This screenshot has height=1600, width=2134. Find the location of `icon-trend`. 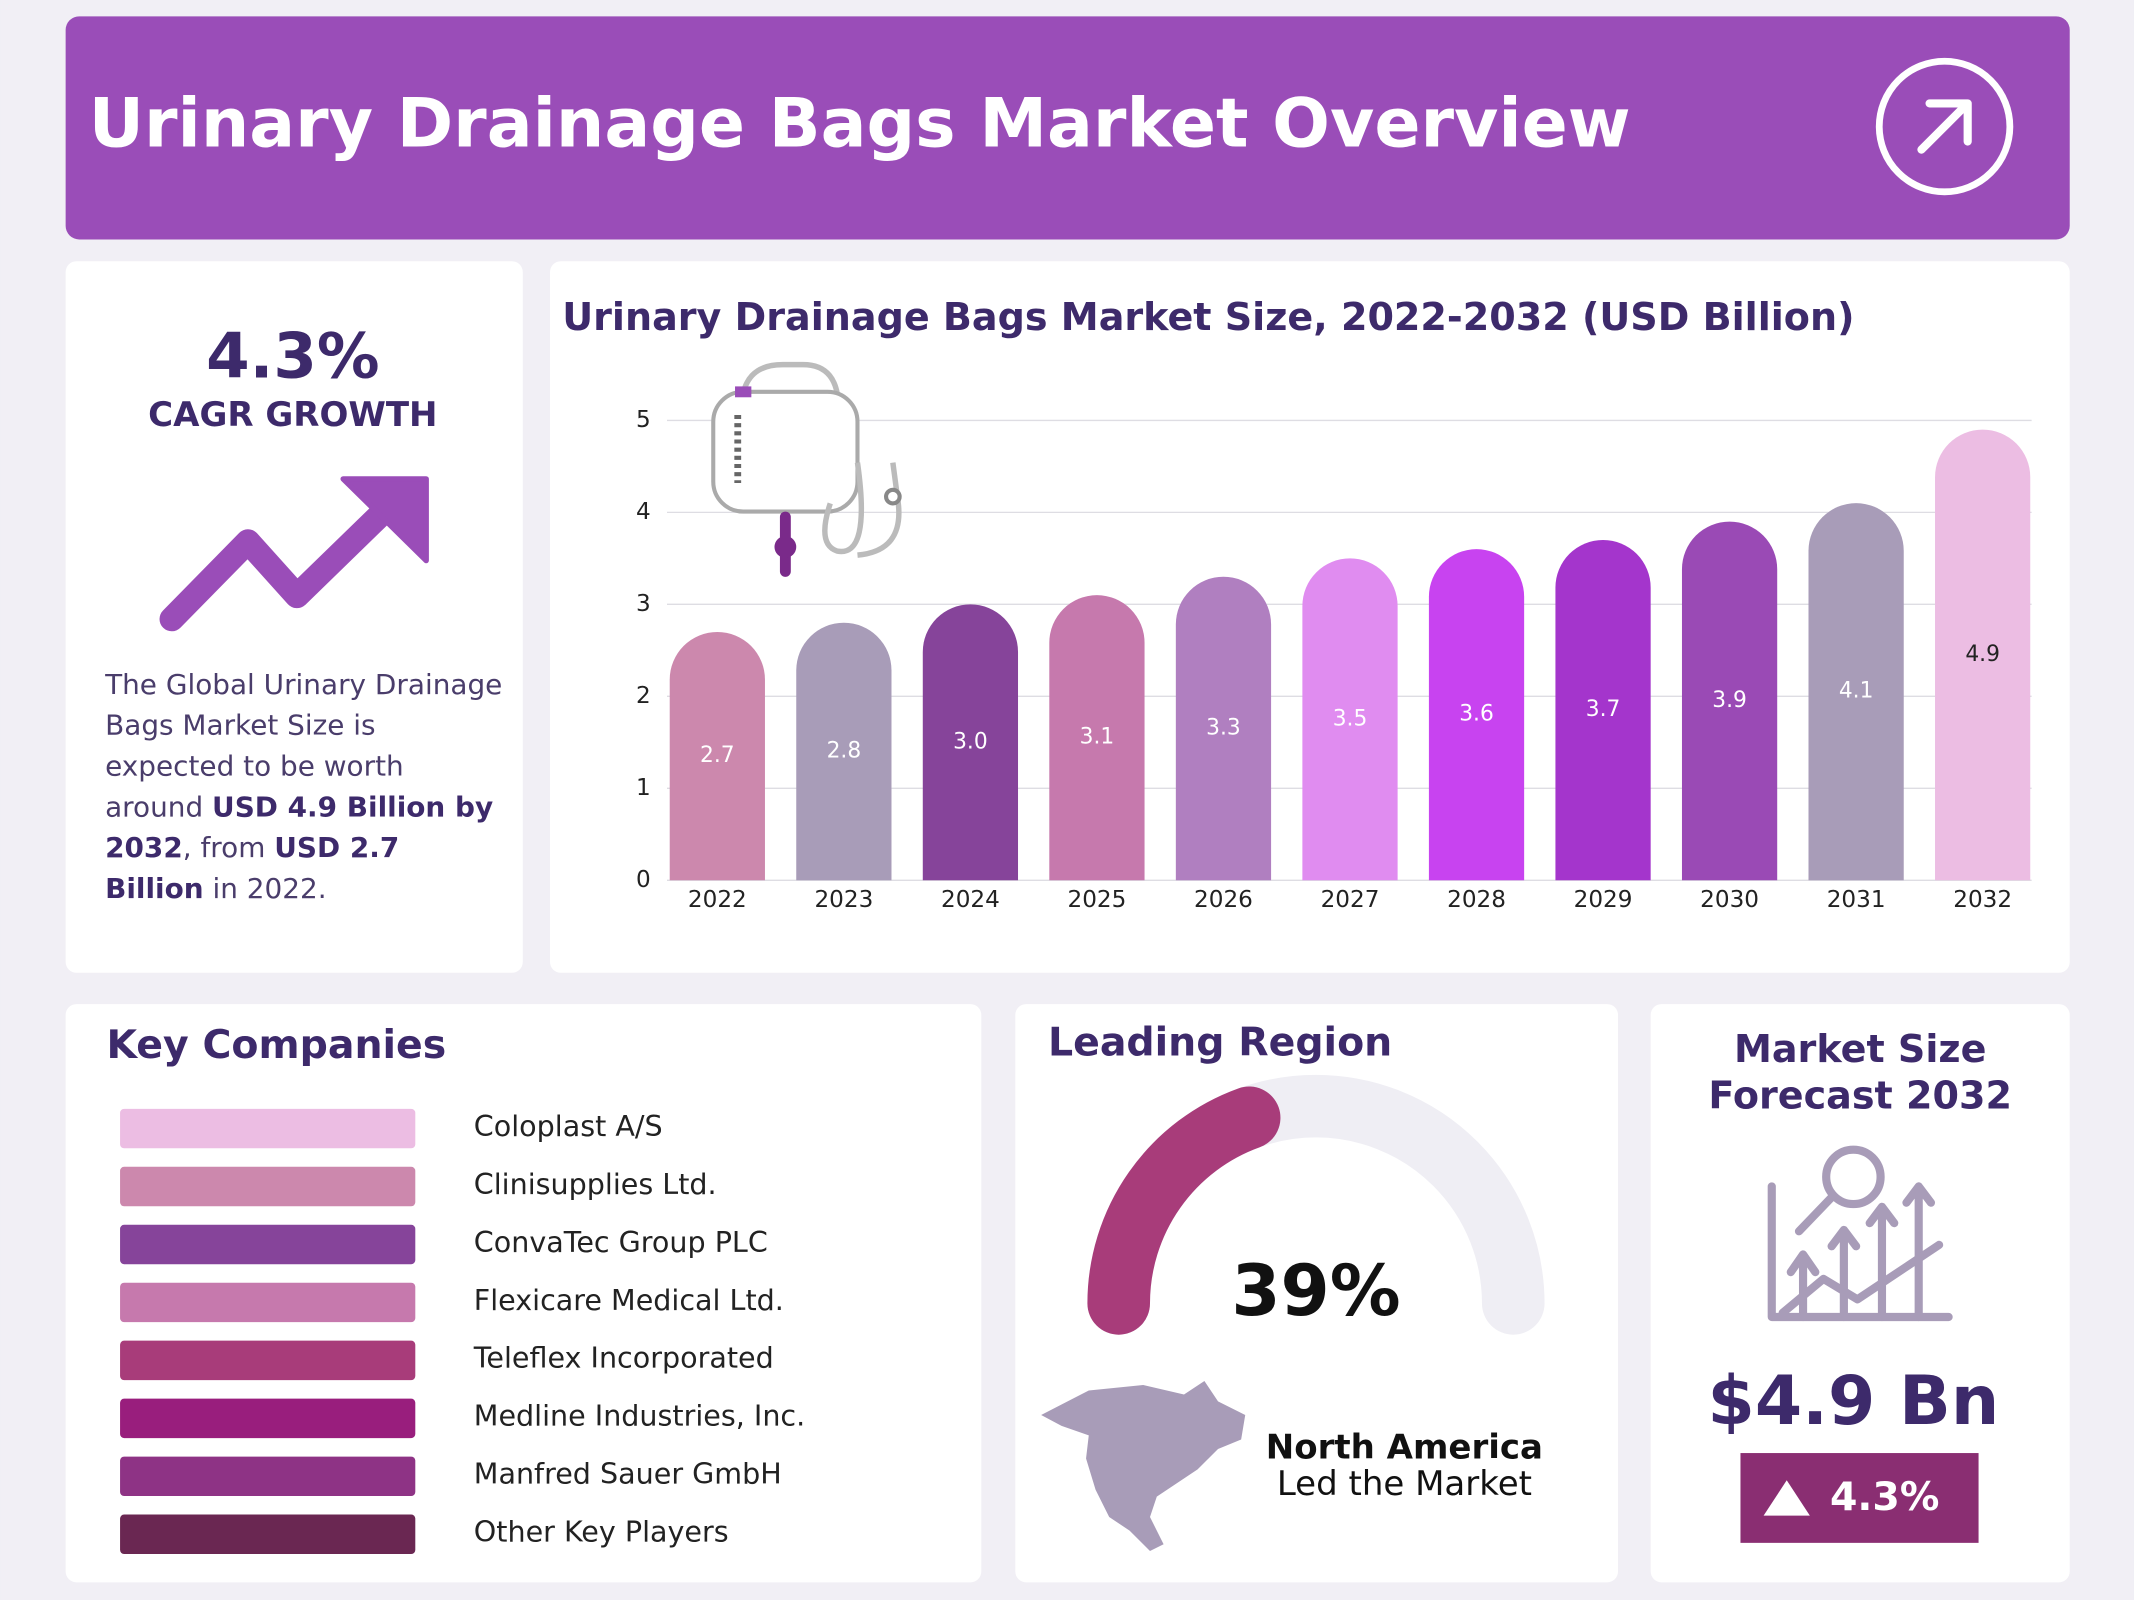

icon-trend is located at coordinates (1861, 1279).